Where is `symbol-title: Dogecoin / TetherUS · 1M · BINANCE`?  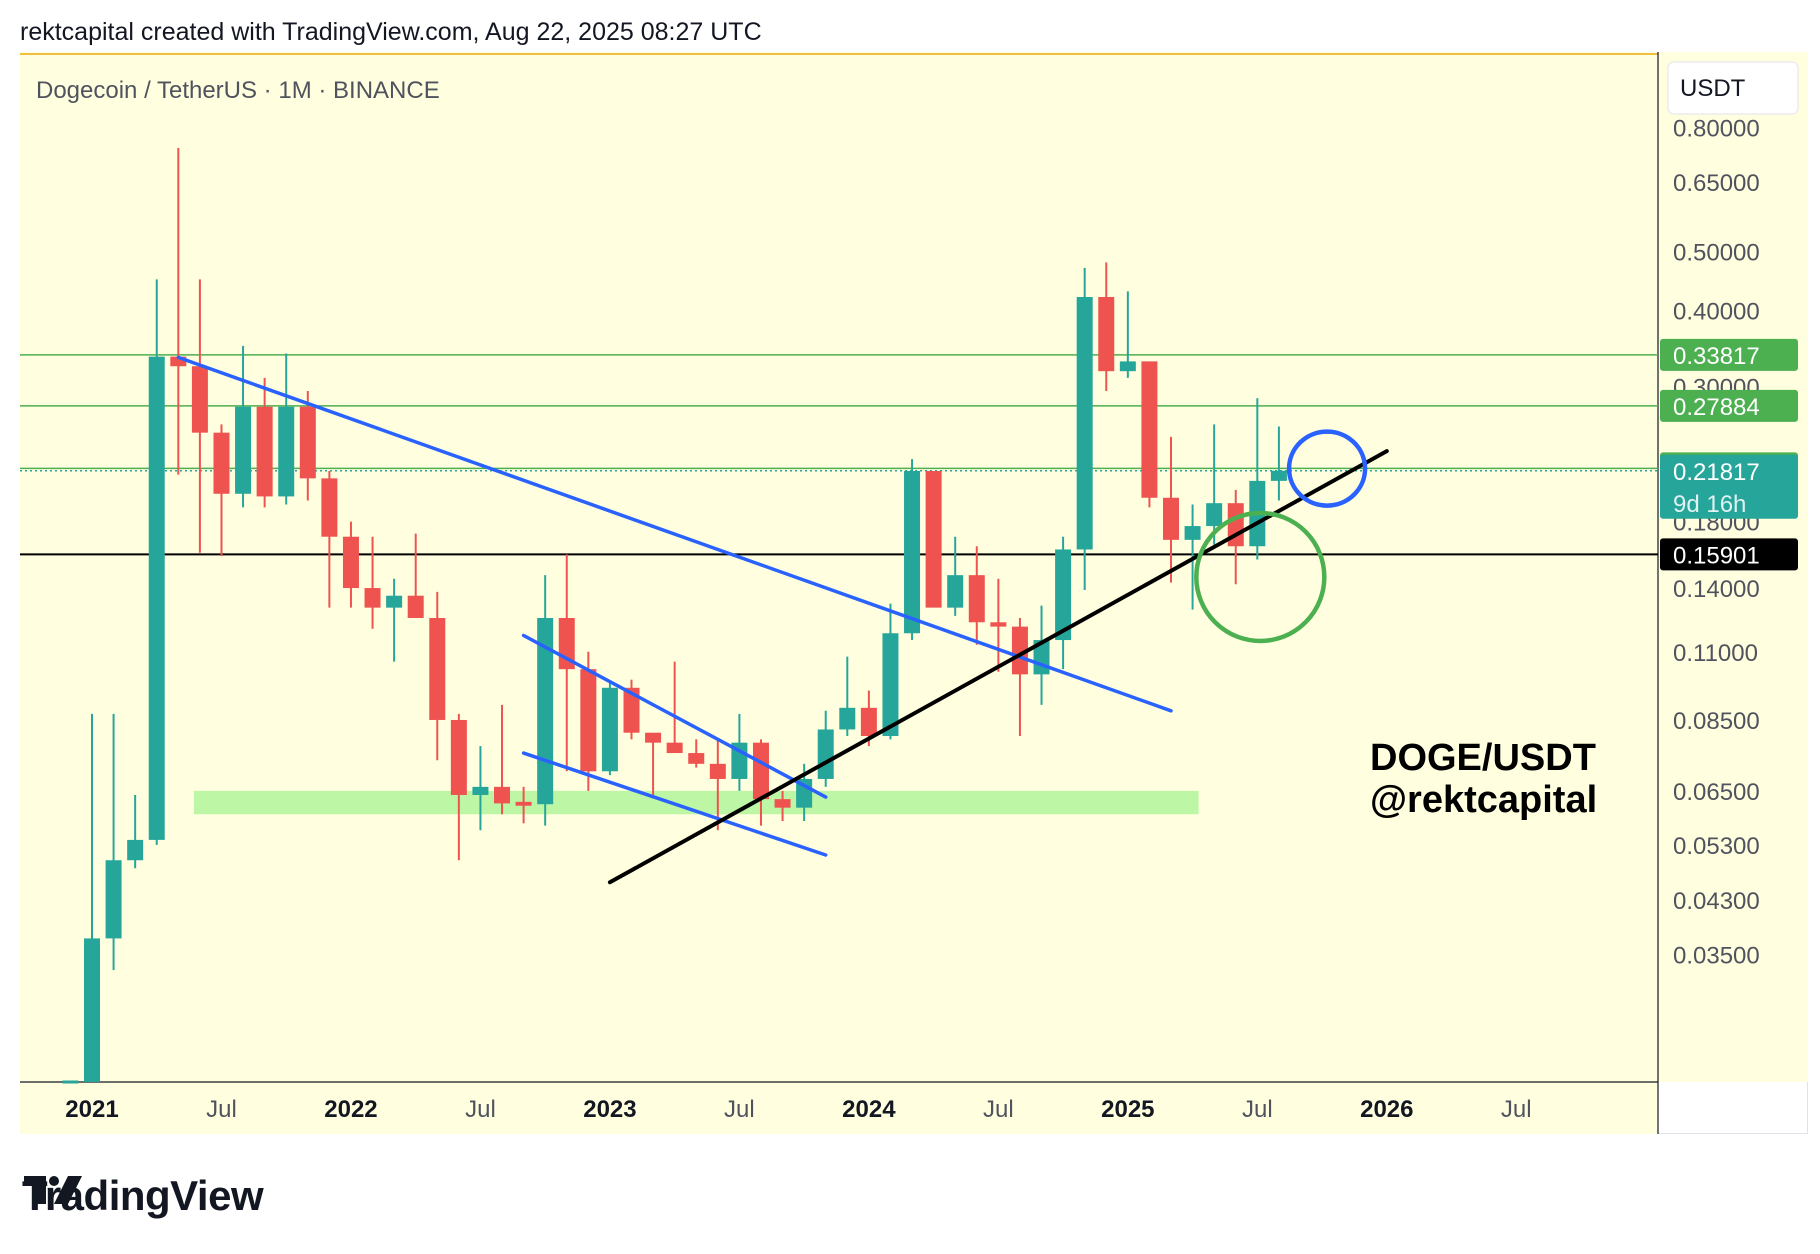 symbol-title: Dogecoin / TetherUS · 1M · BINANCE is located at coordinates (238, 90).